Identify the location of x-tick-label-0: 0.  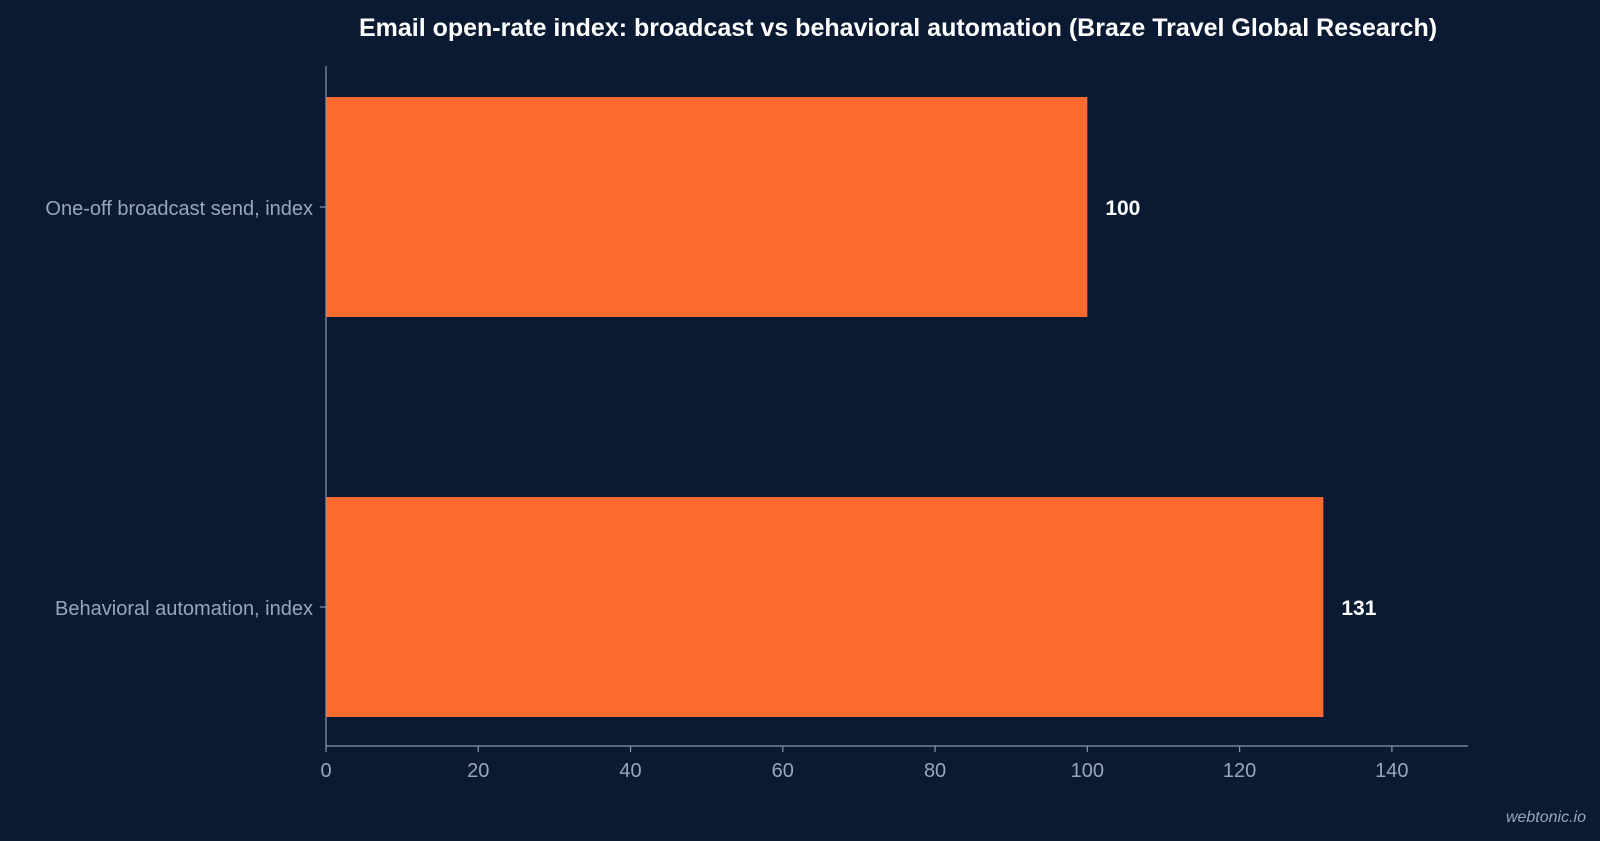
(325, 771).